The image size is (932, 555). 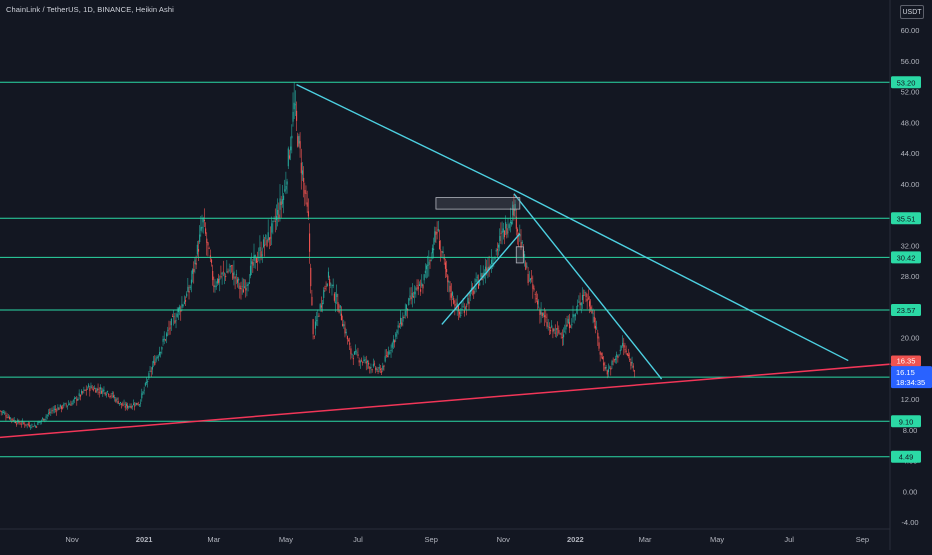 I want to click on x-tick-label: Mar, so click(x=645, y=539).